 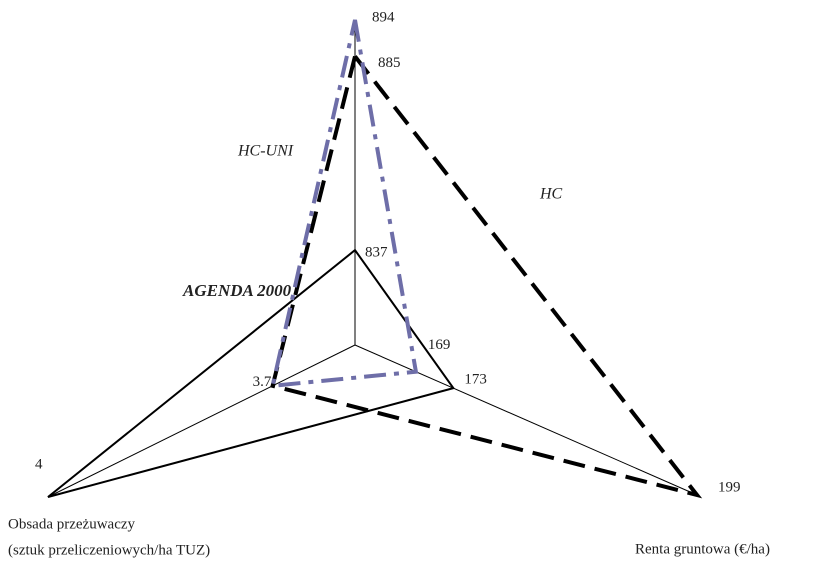 I want to click on series-line, so click(x=344, y=204).